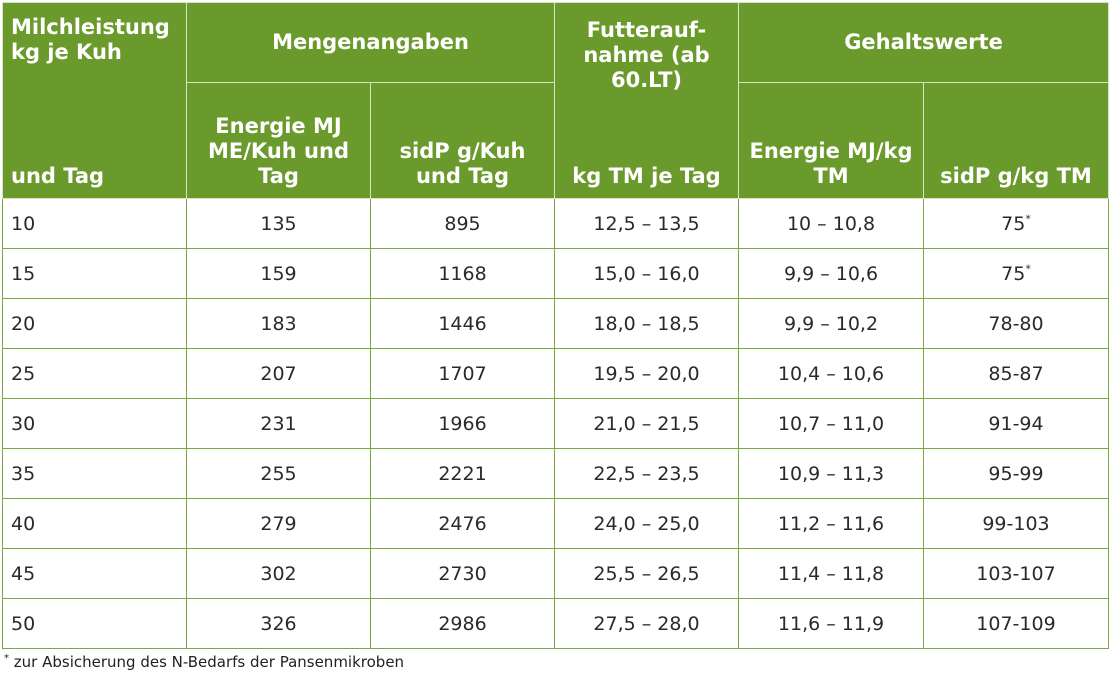  Describe the element at coordinates (23, 223) in the screenshot. I see `cell-milk-yield-value: 10` at that location.